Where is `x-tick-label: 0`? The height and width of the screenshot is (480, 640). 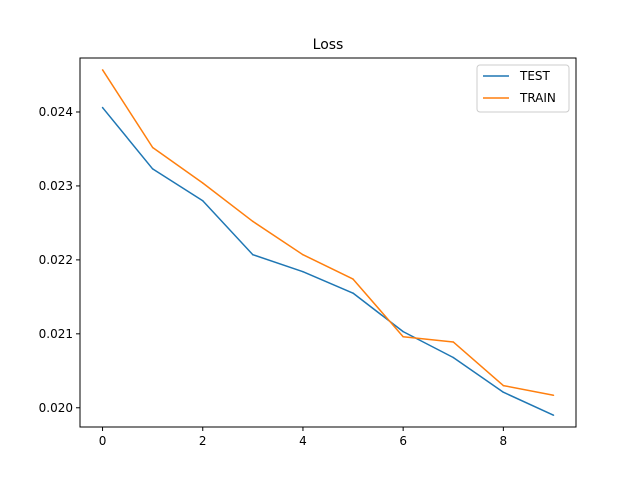
x-tick-label: 0 is located at coordinates (103, 441).